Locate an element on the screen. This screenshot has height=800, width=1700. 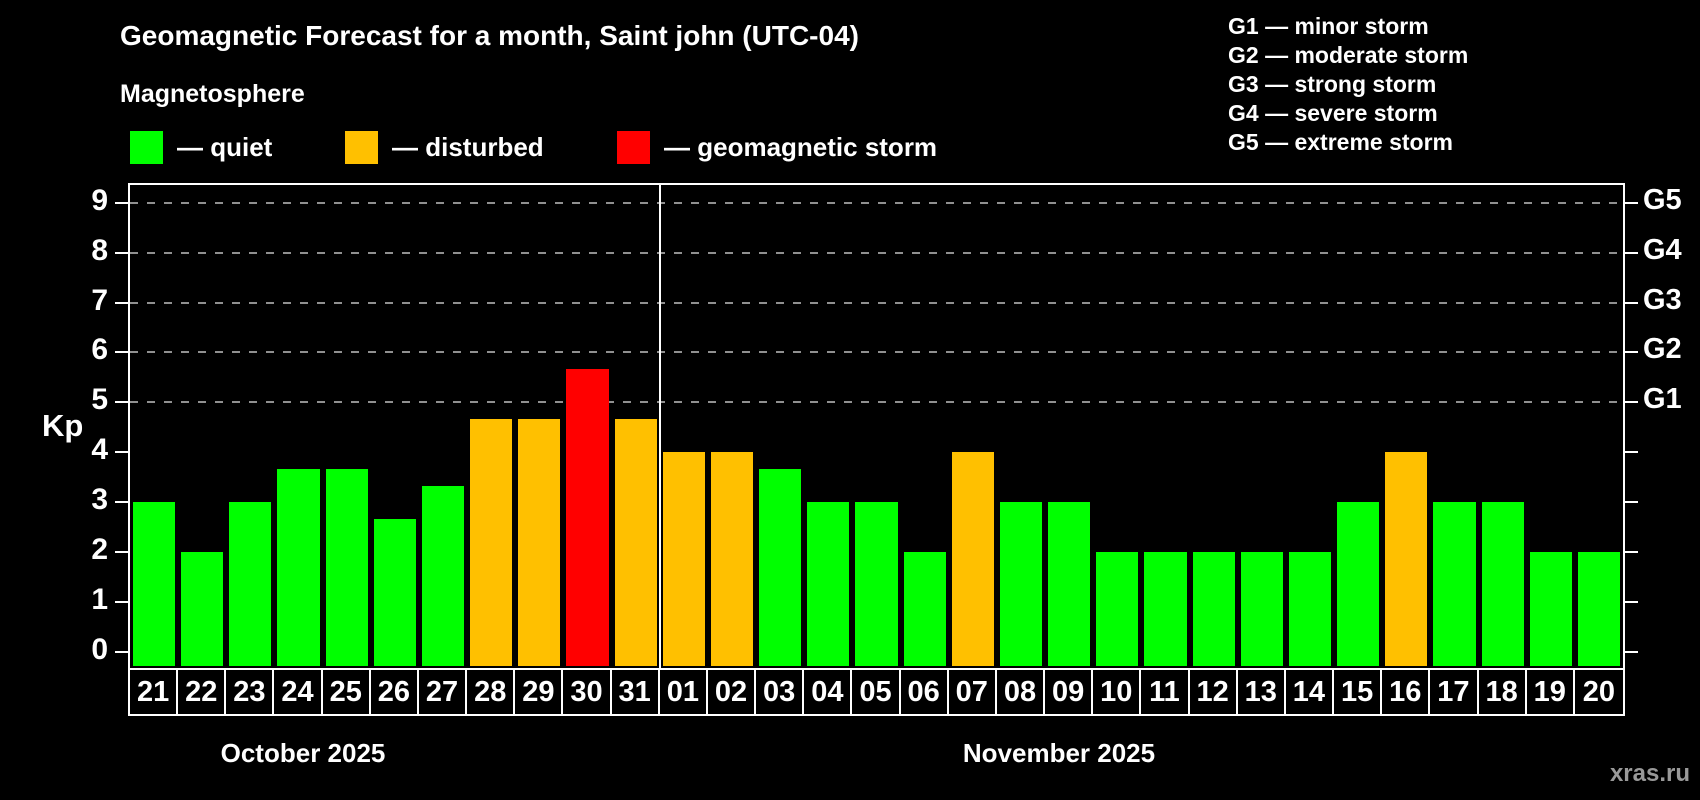
watermark: xras.ru is located at coordinates (1649, 773).